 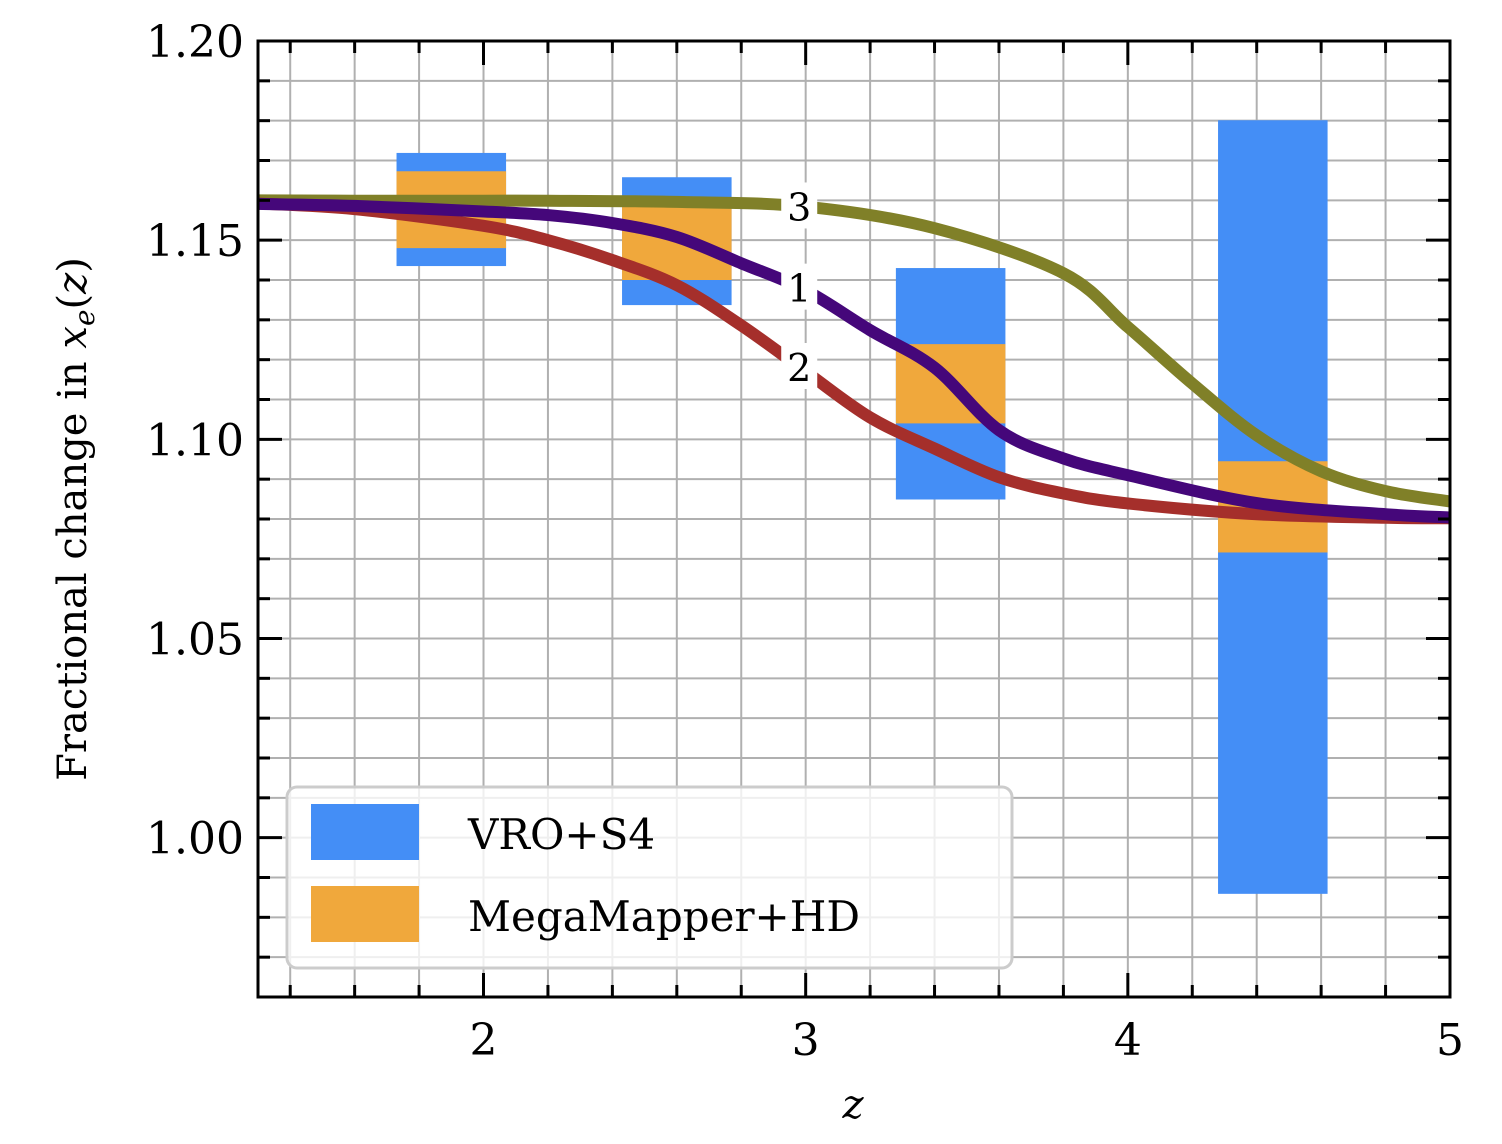 I want to click on legend: VRO+S4 MegaMapper+HD, so click(x=649, y=877).